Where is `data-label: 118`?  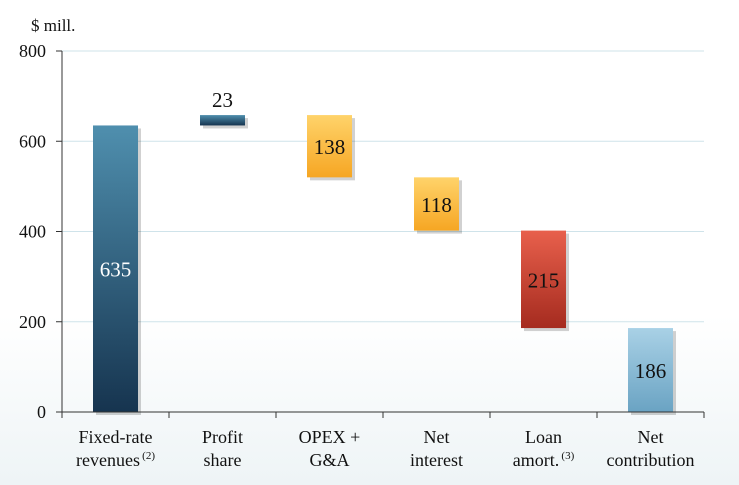 data-label: 118 is located at coordinates (436, 205).